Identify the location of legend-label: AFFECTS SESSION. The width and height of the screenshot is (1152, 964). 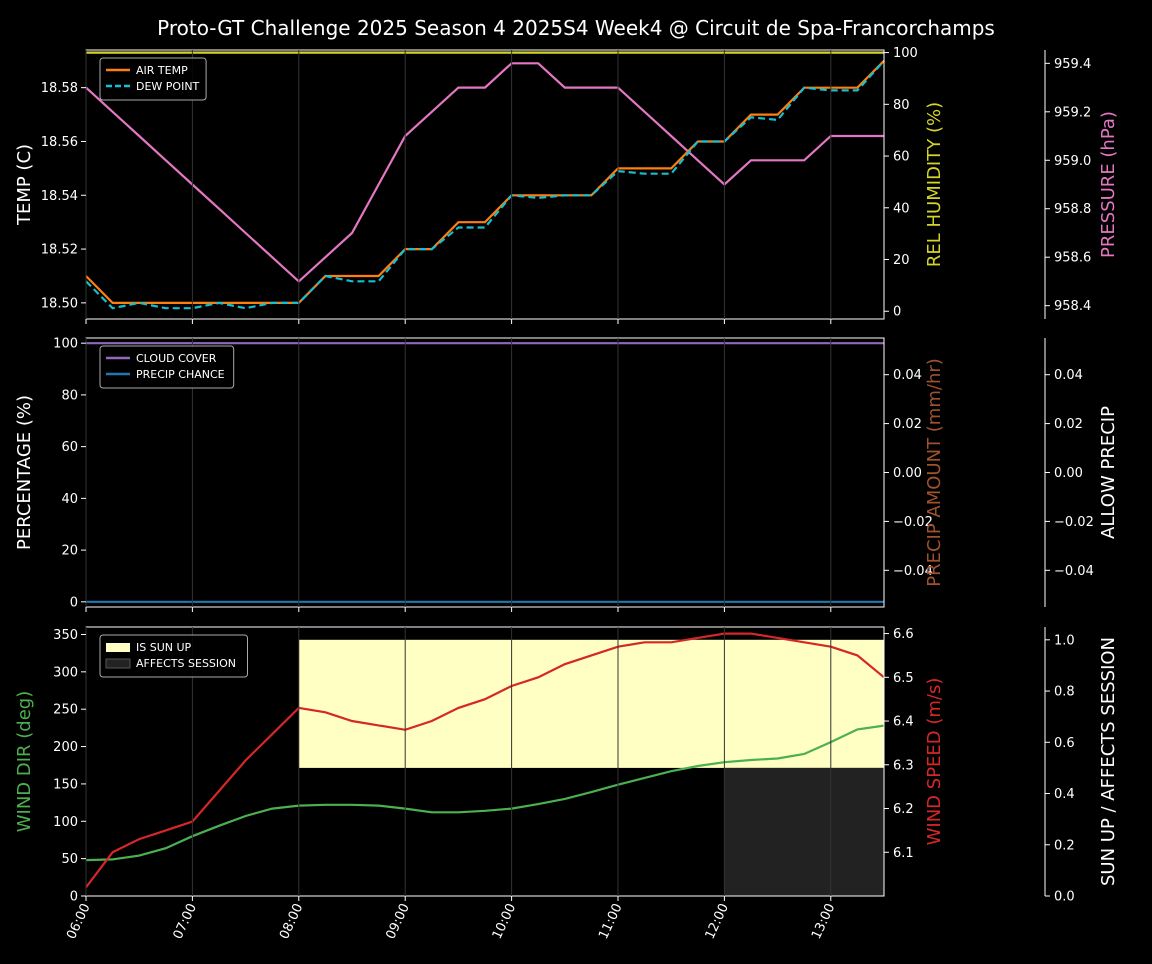
(186, 663).